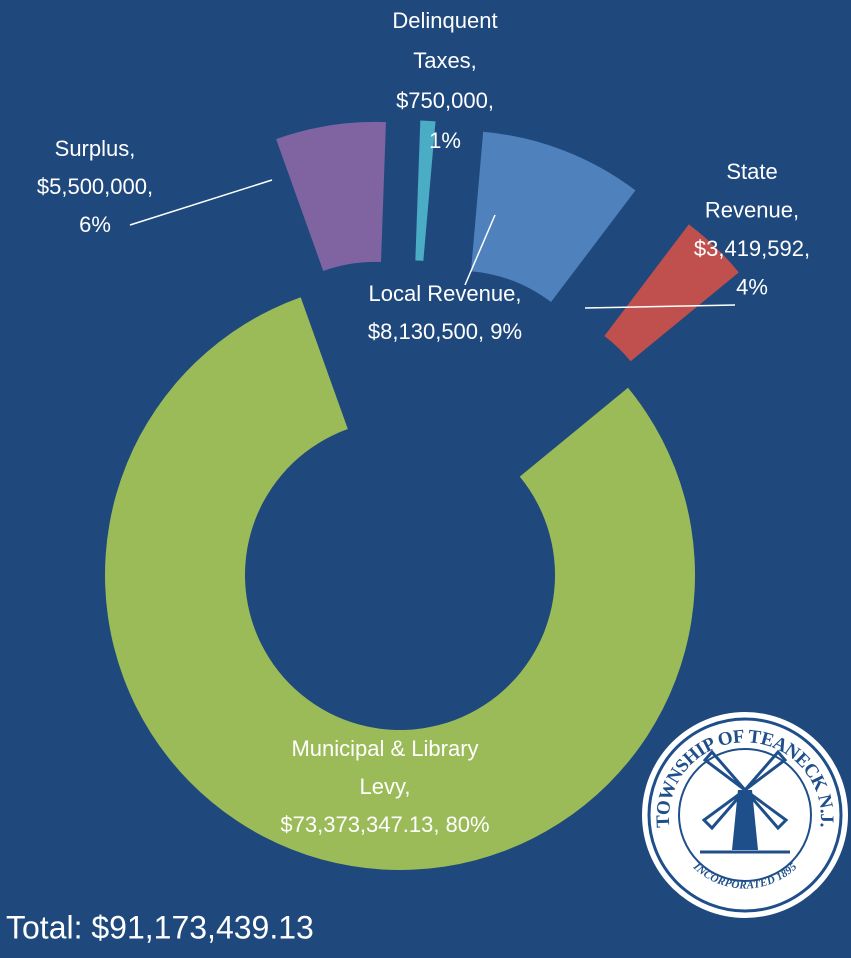  I want to click on data-label: $5,500,000,, so click(95, 186).